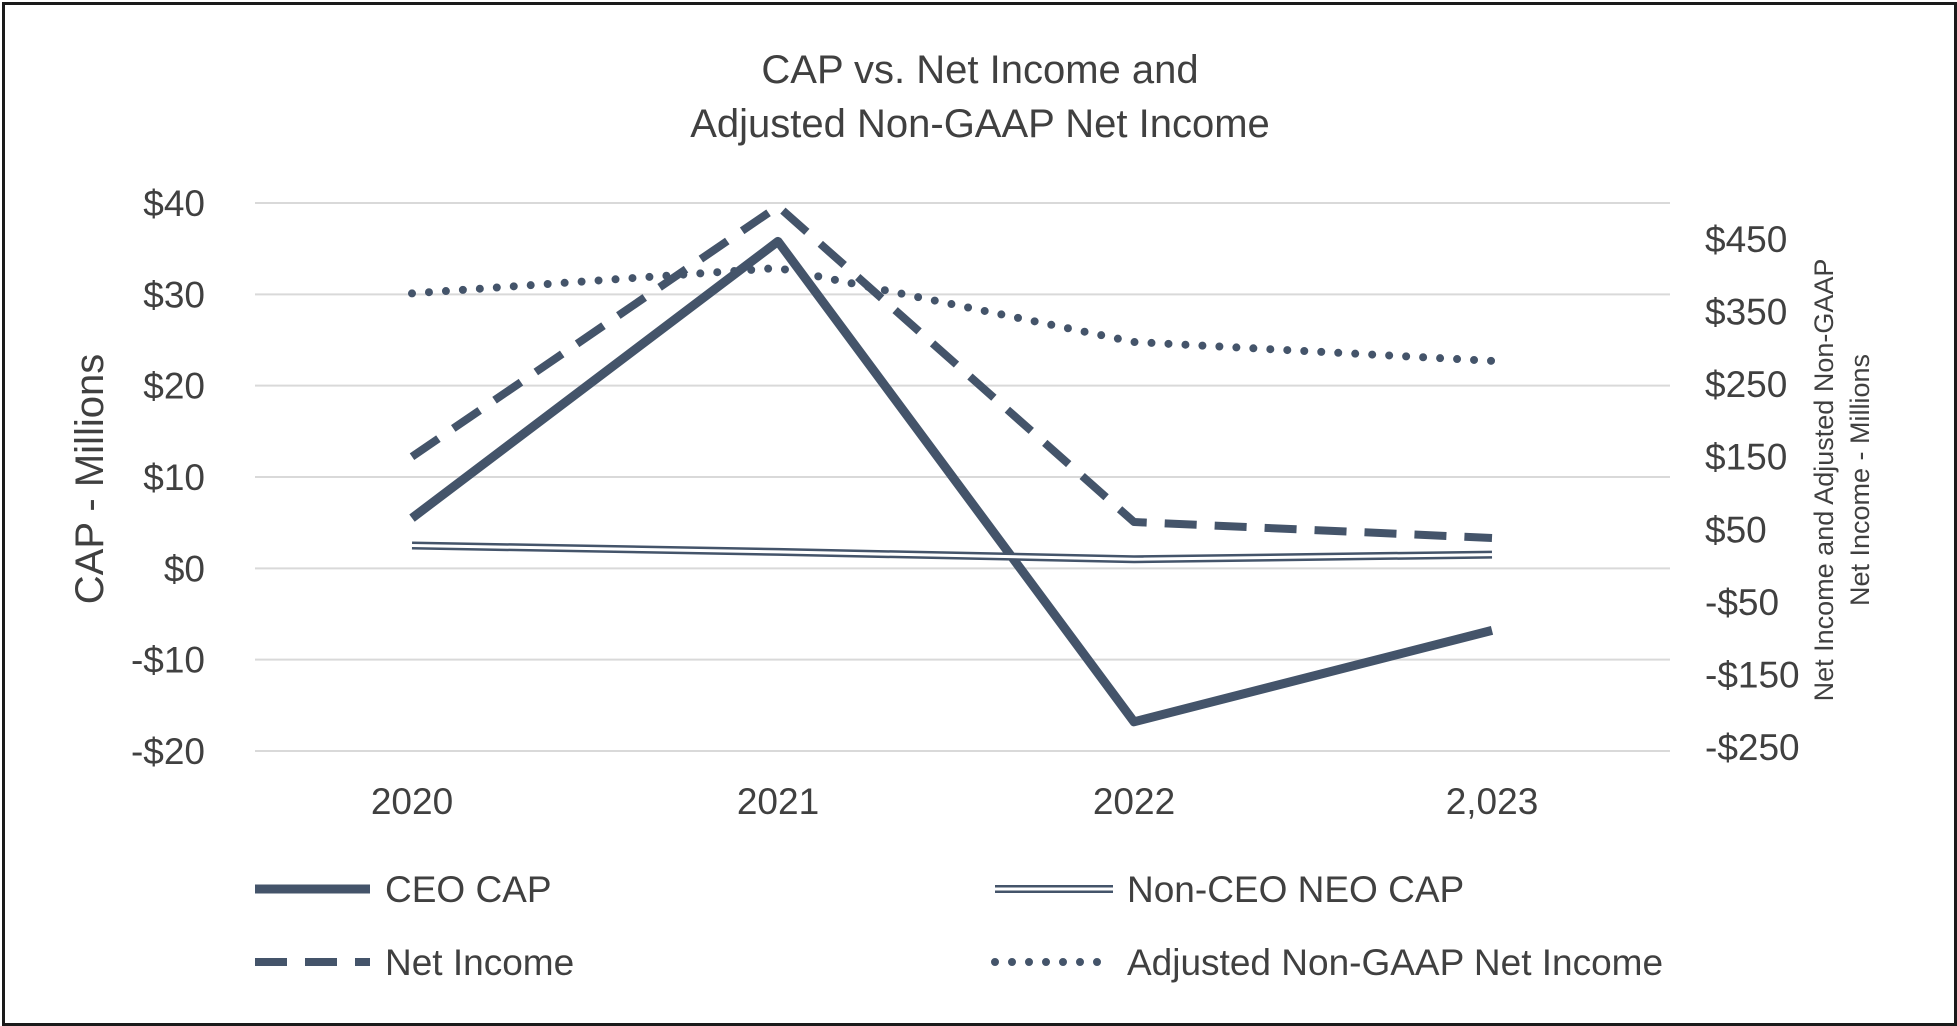 The height and width of the screenshot is (1026, 1957). Describe the element at coordinates (1746, 457) in the screenshot. I see `right-axis-tick-label: $150` at that location.